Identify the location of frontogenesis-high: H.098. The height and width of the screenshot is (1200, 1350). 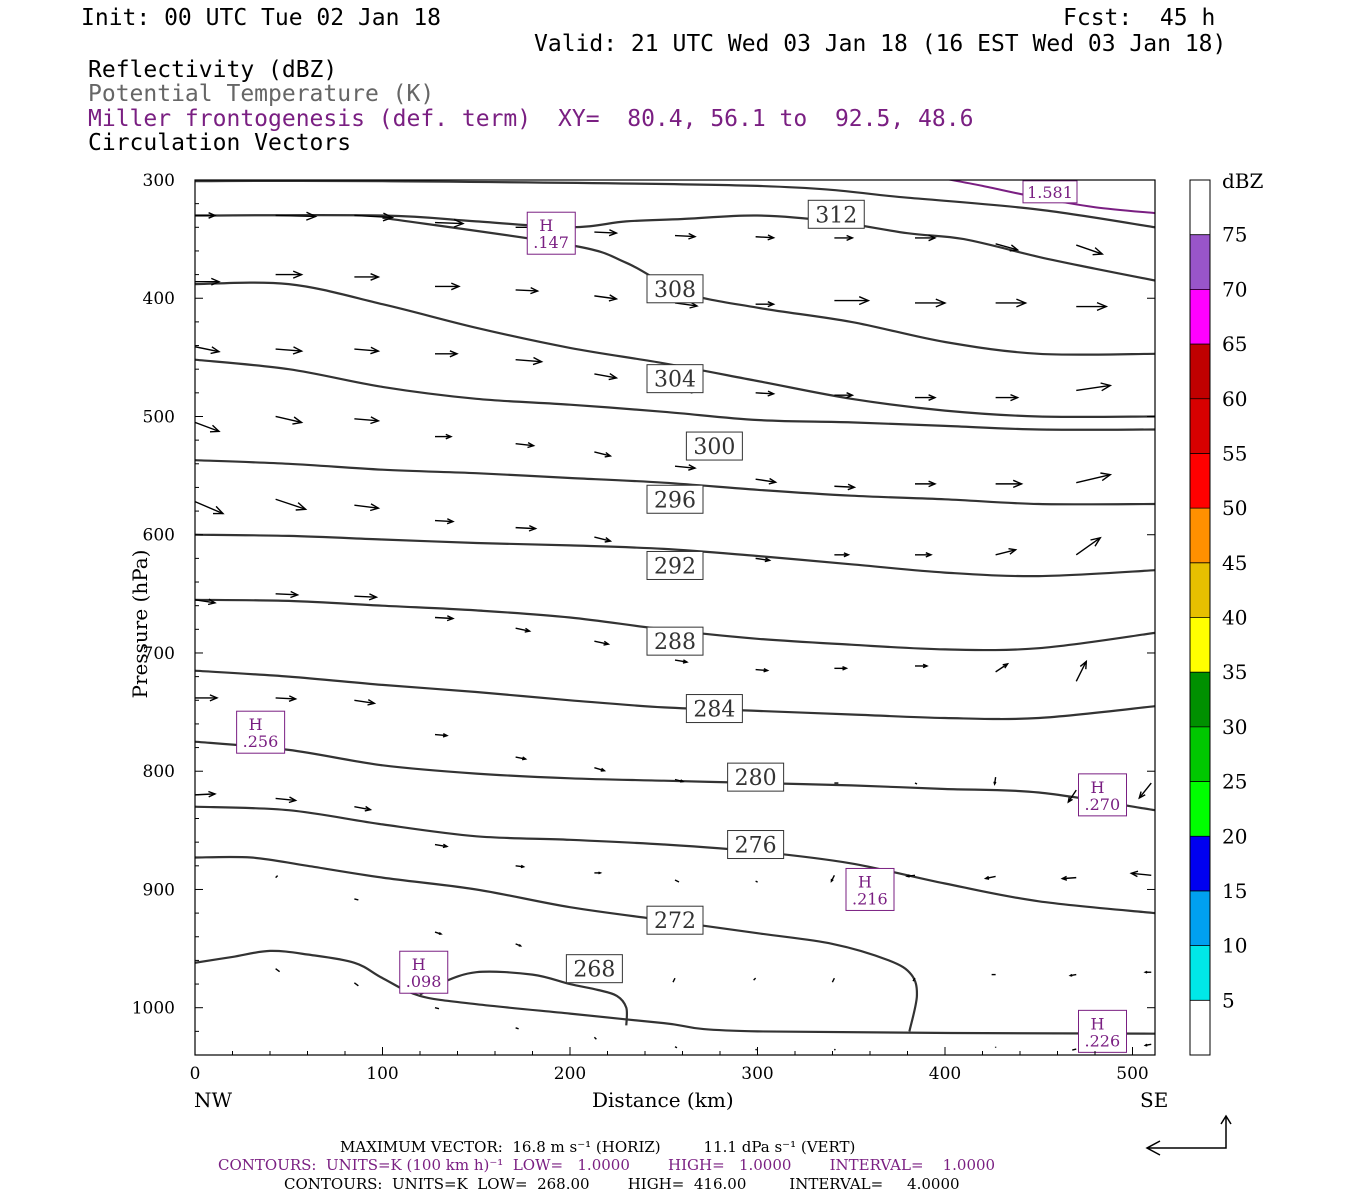
(424, 972).